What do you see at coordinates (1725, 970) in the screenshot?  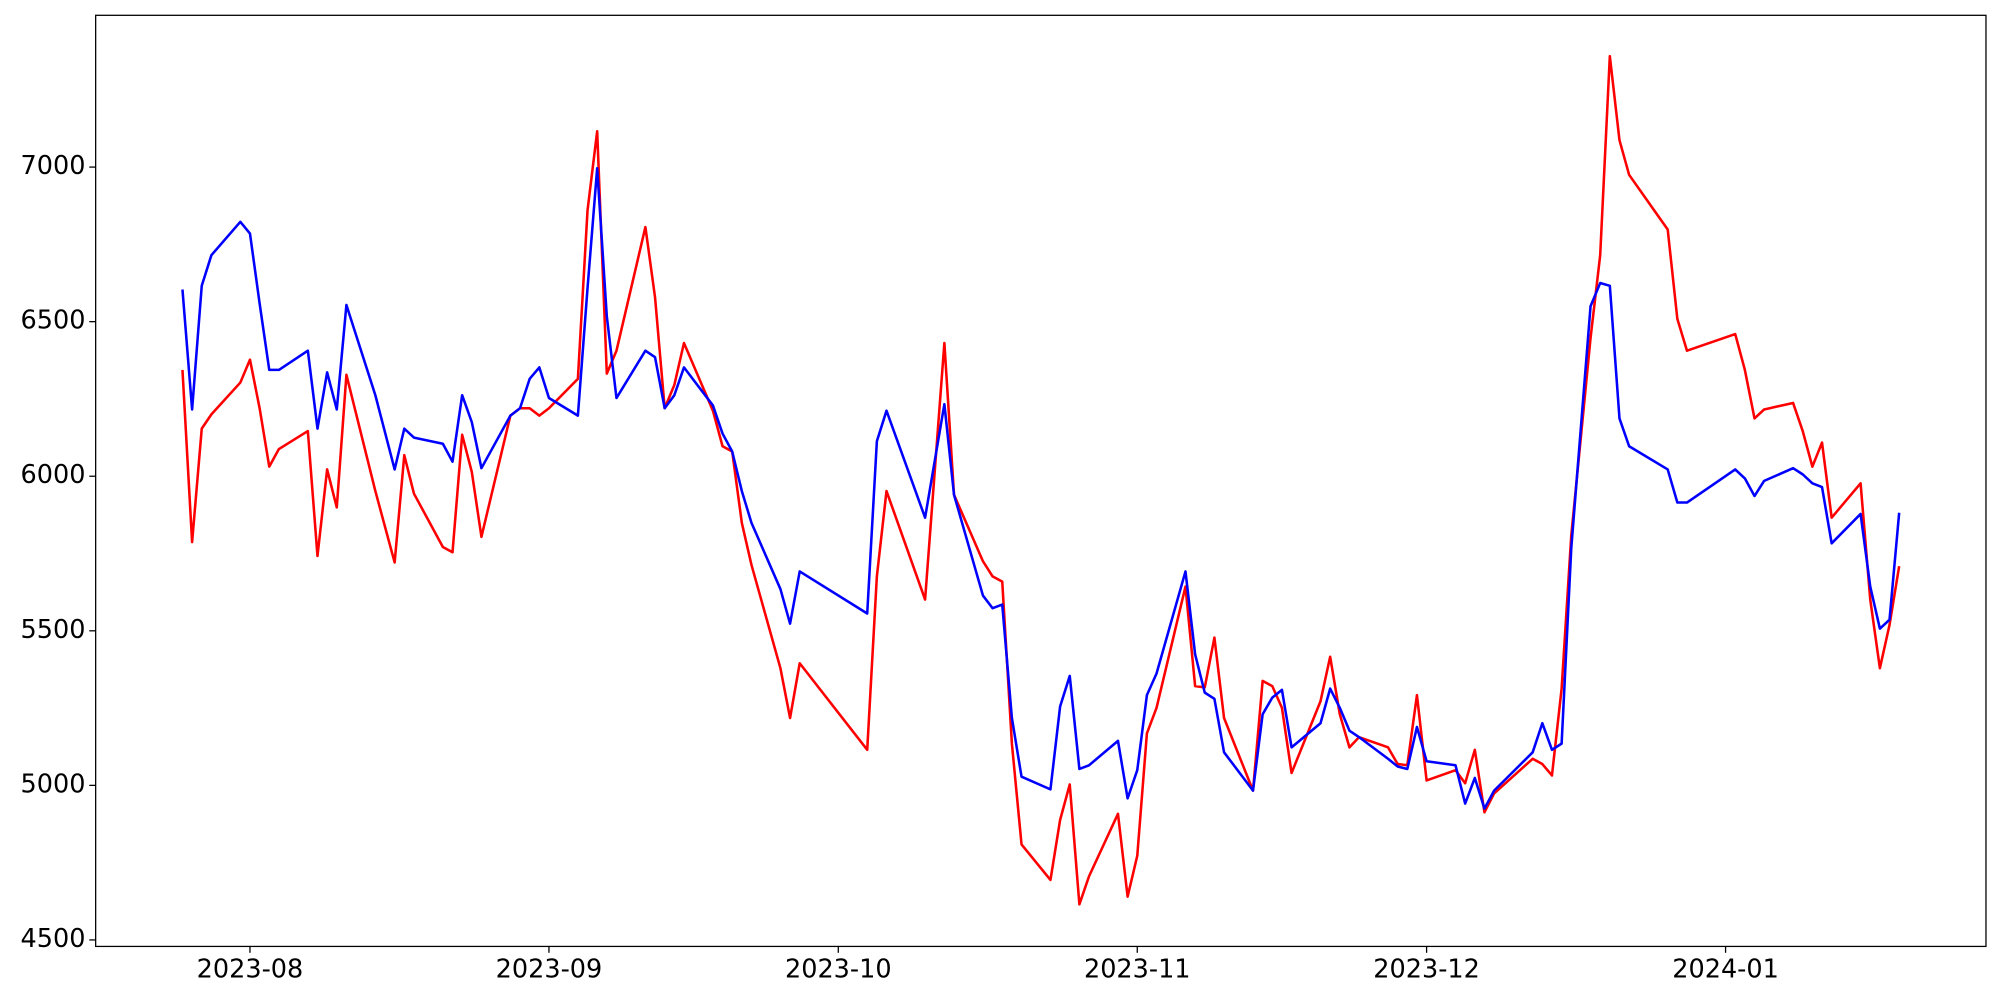 I see `x-tick-label: 2024-01` at bounding box center [1725, 970].